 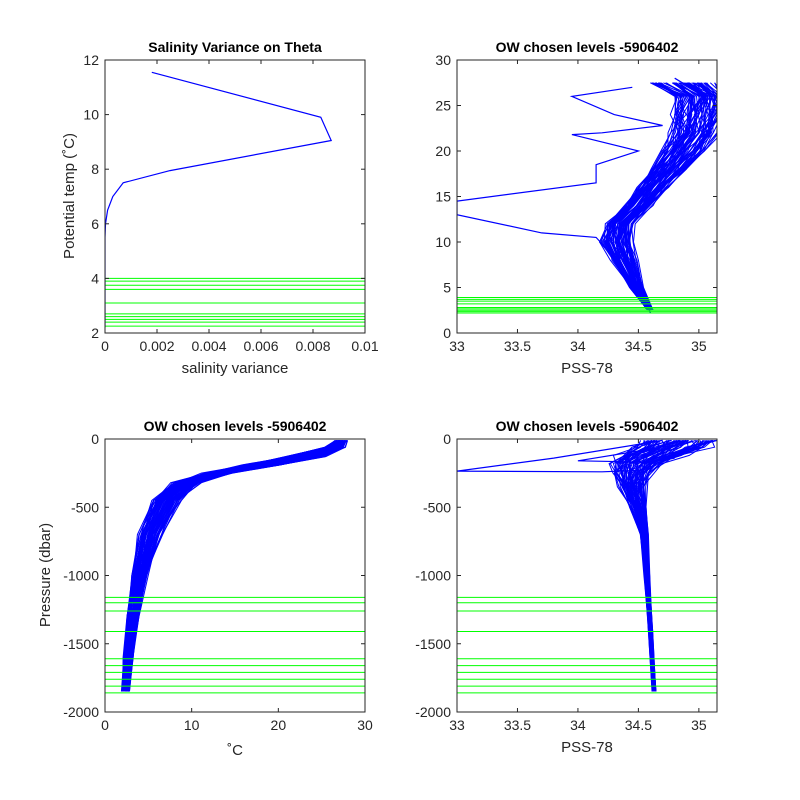 What do you see at coordinates (443, 60) in the screenshot?
I see `y-tick-label: 30` at bounding box center [443, 60].